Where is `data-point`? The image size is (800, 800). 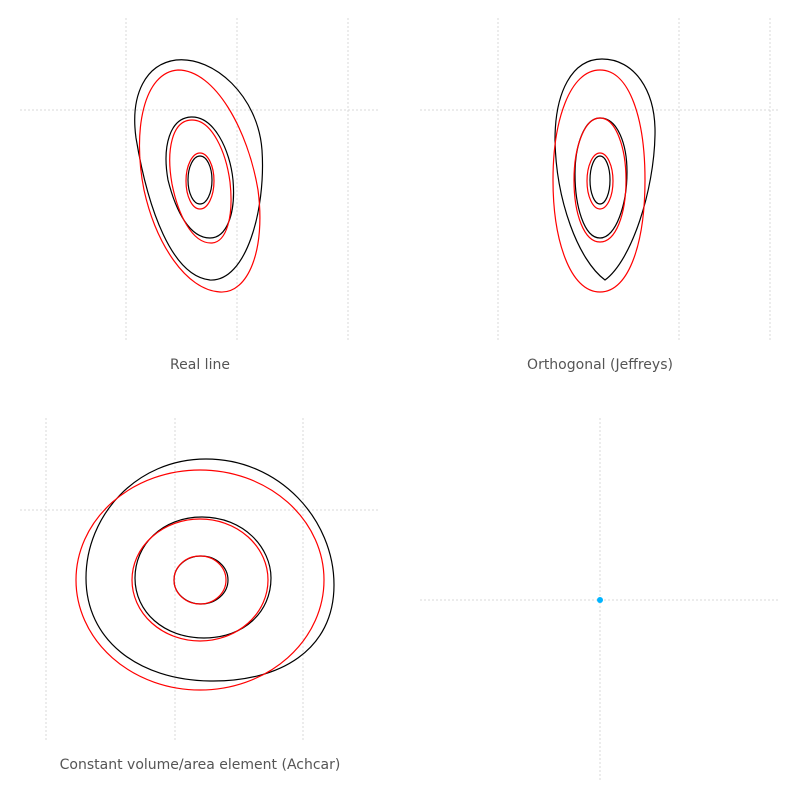
data-point is located at coordinates (600, 600).